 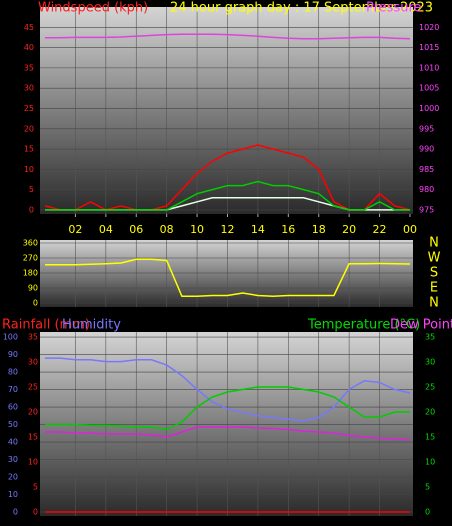 What do you see at coordinates (10, 337) in the screenshot?
I see `y-tick-label: 100` at bounding box center [10, 337].